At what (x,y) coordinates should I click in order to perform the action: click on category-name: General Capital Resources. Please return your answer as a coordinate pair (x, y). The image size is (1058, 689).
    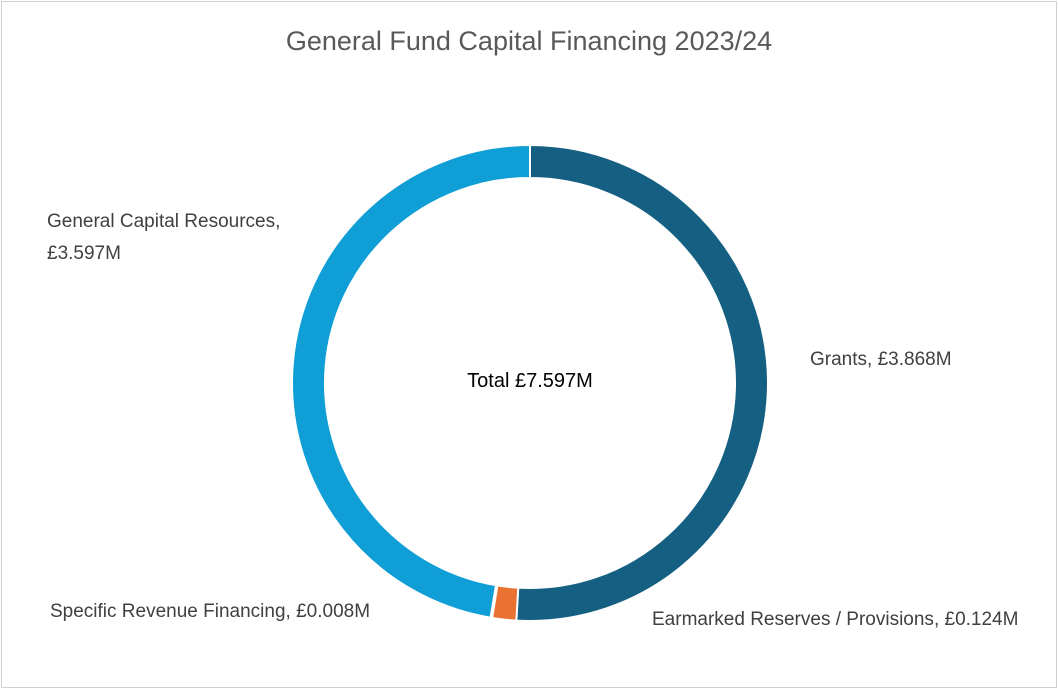
    Looking at the image, I should click on (161, 221).